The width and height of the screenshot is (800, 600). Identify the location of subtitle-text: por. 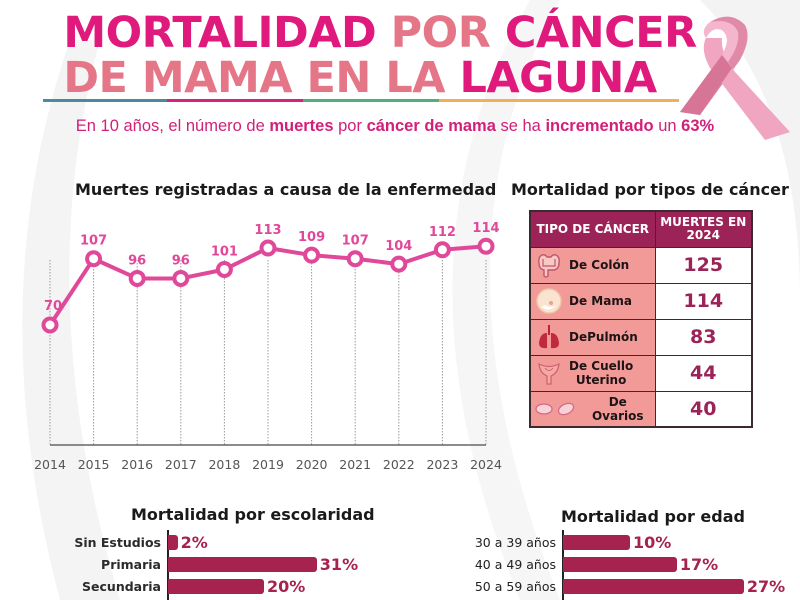
(350, 126).